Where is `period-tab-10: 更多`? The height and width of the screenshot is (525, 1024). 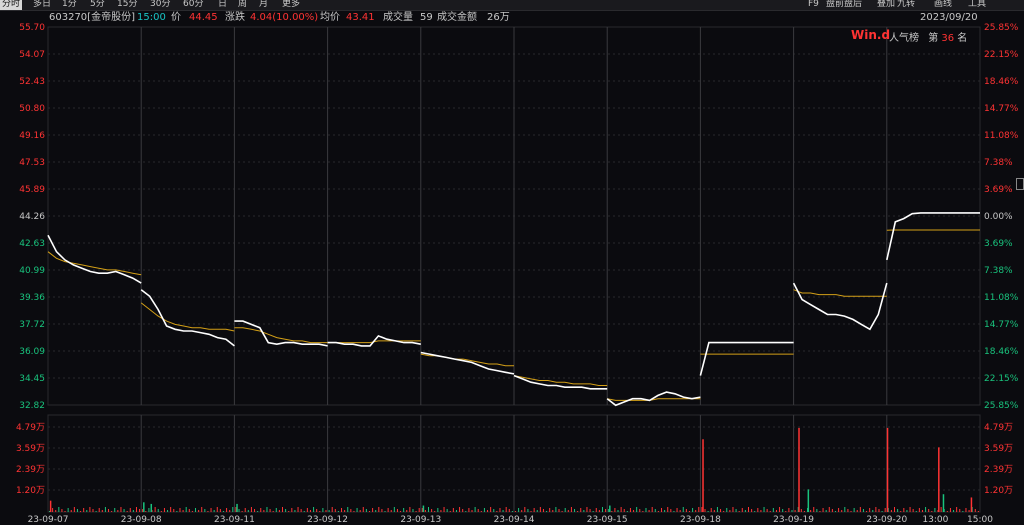
period-tab-10: 更多 is located at coordinates (291, 4).